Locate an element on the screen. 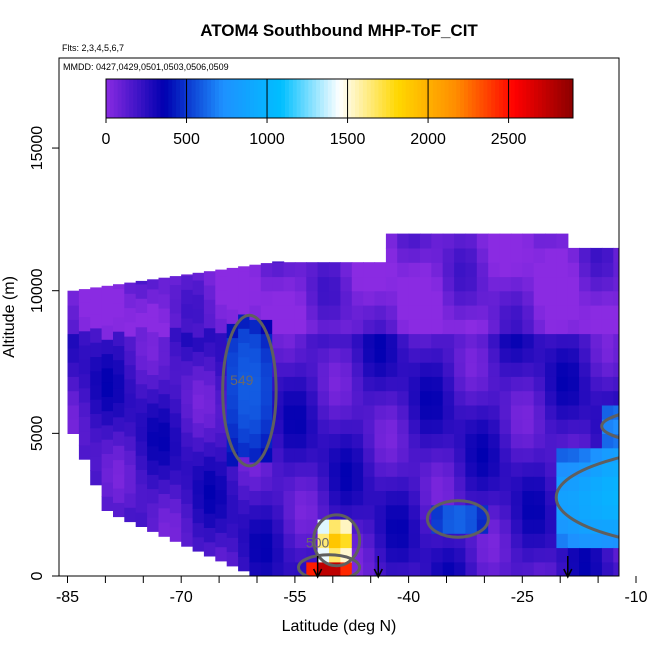 The height and width of the screenshot is (655, 650). colorbar-tick-label: 2500 is located at coordinates (509, 139).